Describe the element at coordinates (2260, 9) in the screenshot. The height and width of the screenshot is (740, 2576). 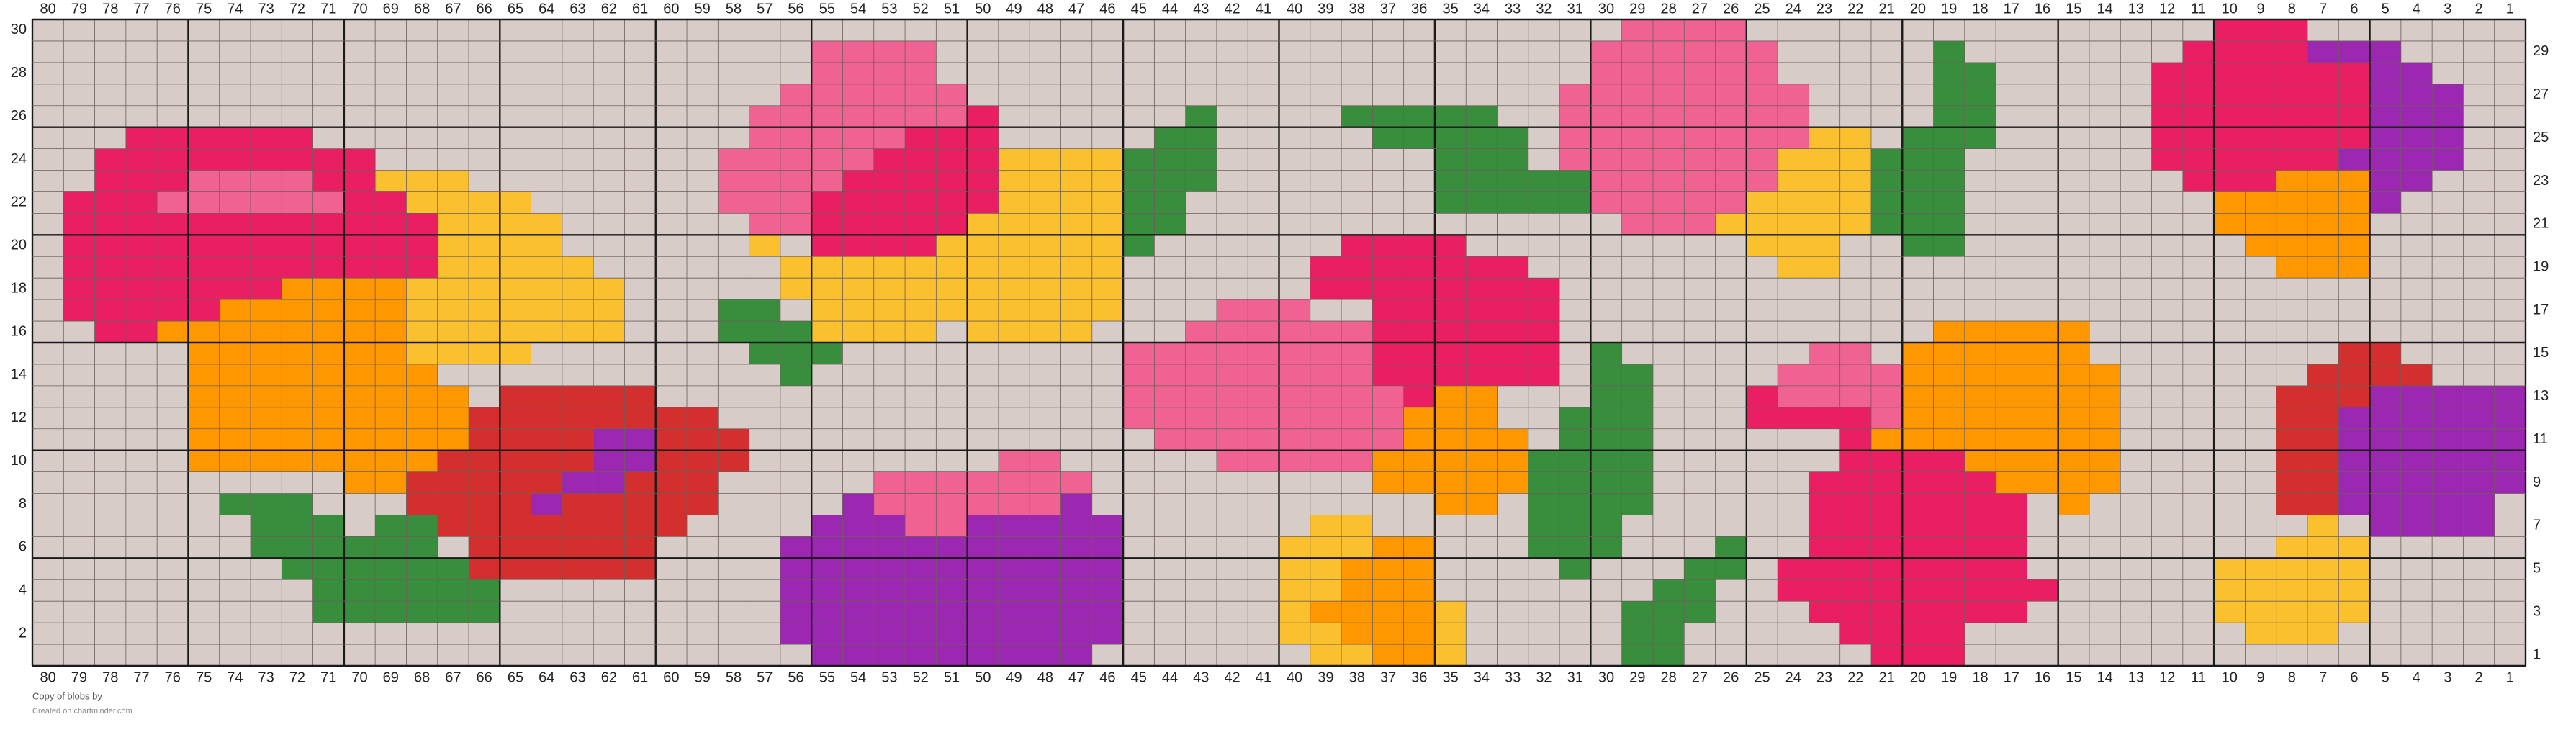
I see `column-label: 9` at that location.